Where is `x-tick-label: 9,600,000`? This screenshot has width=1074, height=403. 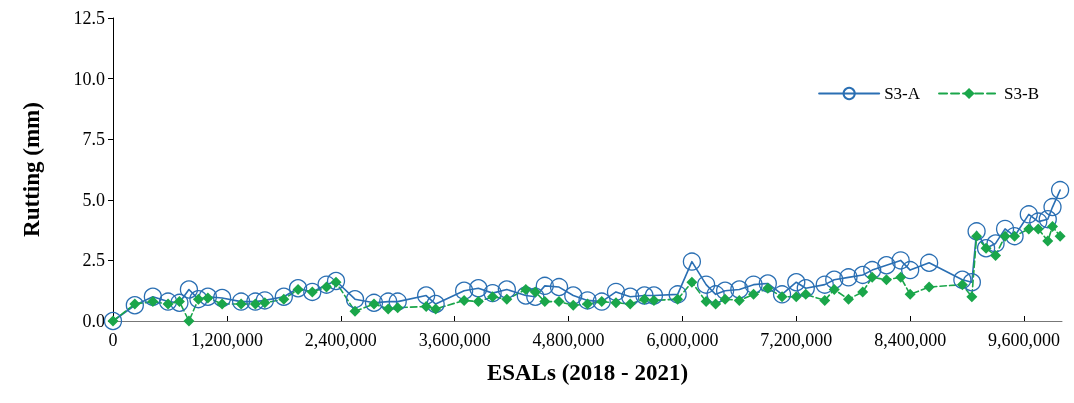 x-tick-label: 9,600,000 is located at coordinates (1024, 340).